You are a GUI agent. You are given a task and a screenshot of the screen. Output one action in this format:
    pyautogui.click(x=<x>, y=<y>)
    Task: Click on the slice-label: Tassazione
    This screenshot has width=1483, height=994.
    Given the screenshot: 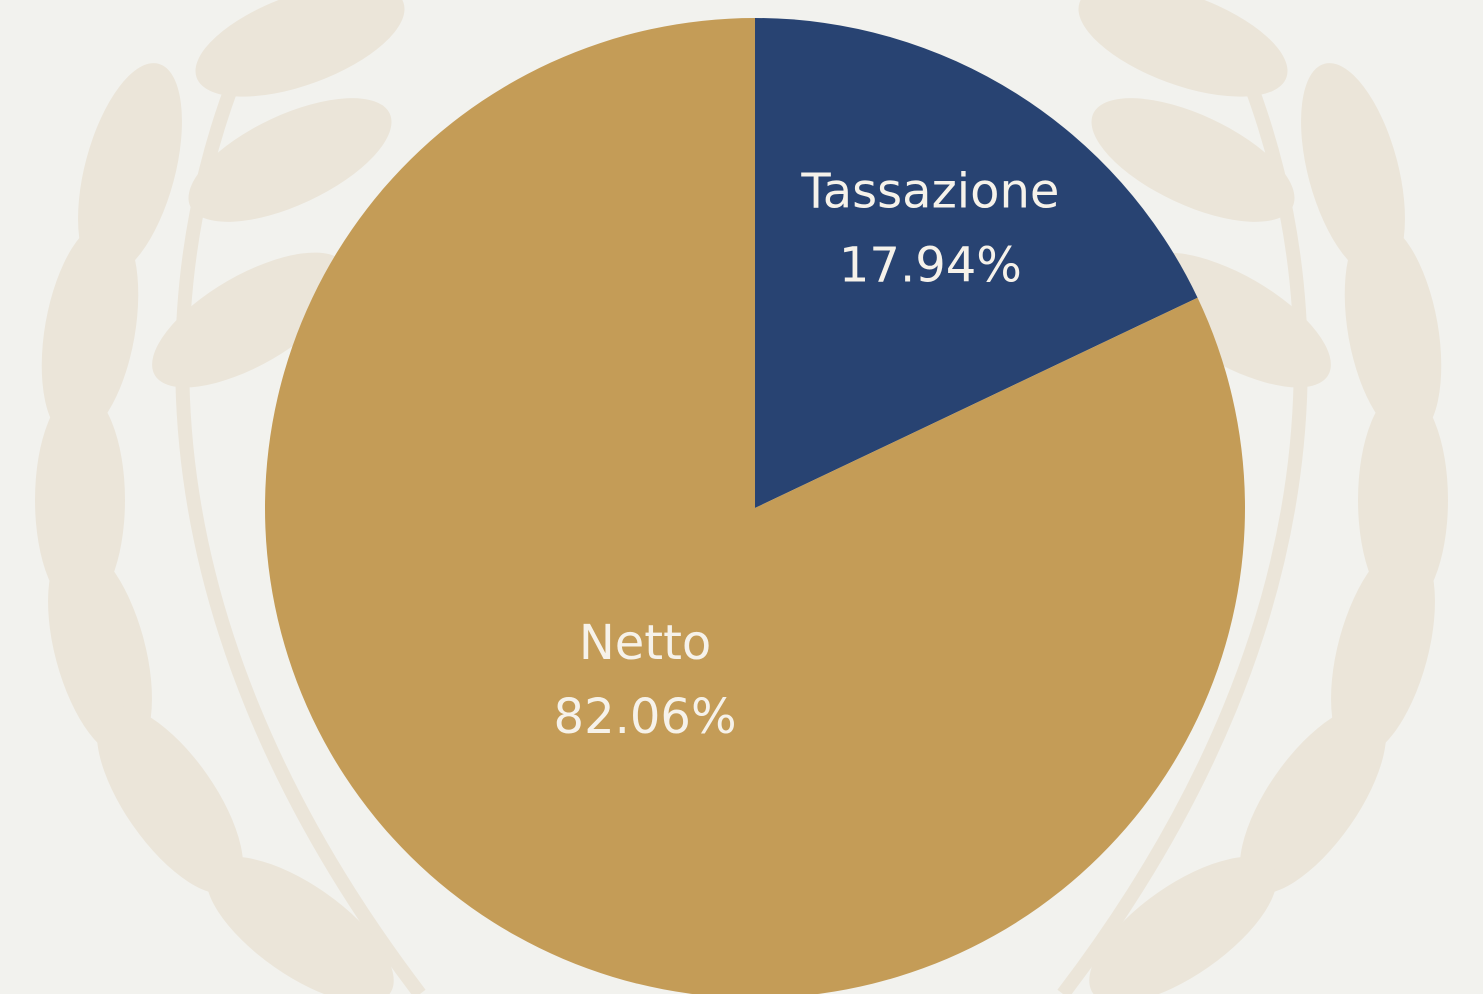 What is the action you would take?
    pyautogui.click(x=929, y=191)
    